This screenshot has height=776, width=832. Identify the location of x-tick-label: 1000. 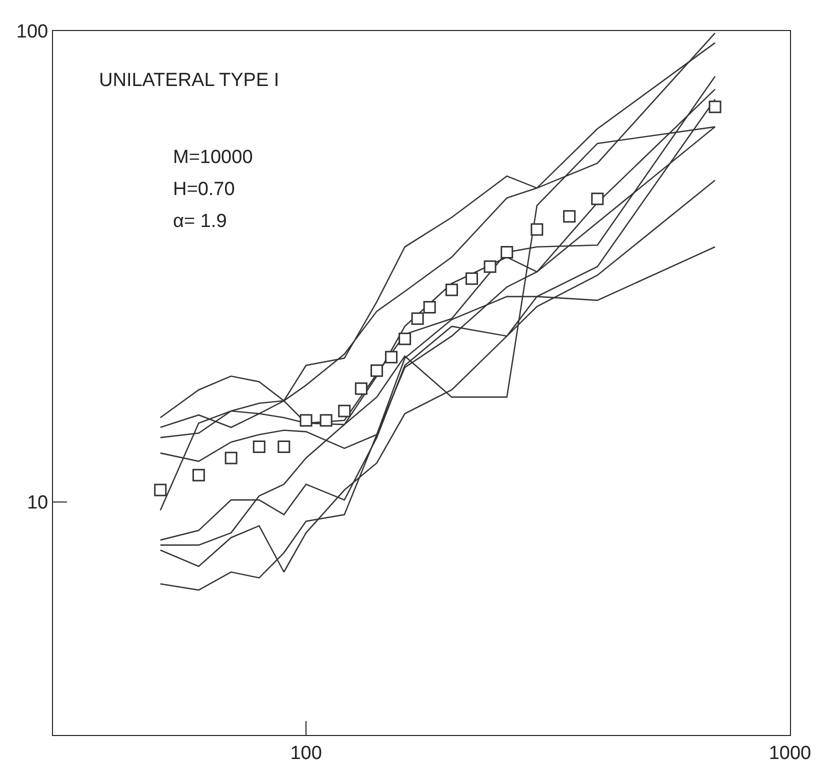
(790, 753).